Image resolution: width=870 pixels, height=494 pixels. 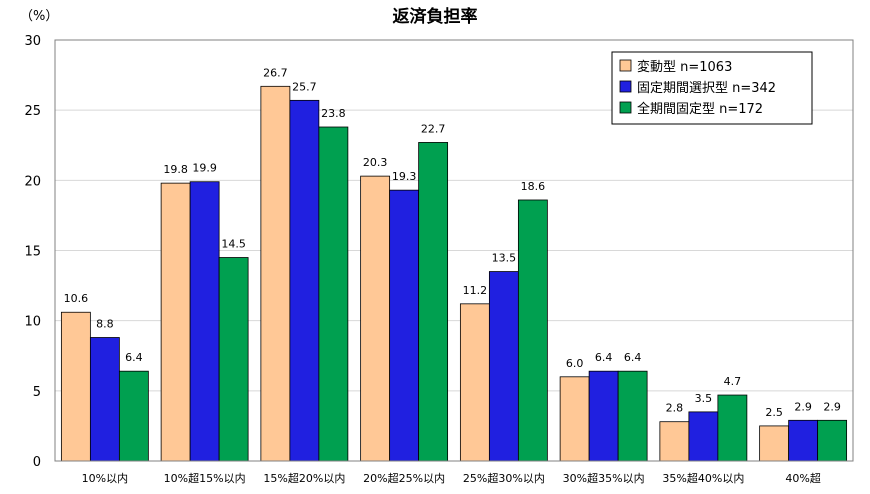 I want to click on x-category-label: 10%以内, so click(x=105, y=478).